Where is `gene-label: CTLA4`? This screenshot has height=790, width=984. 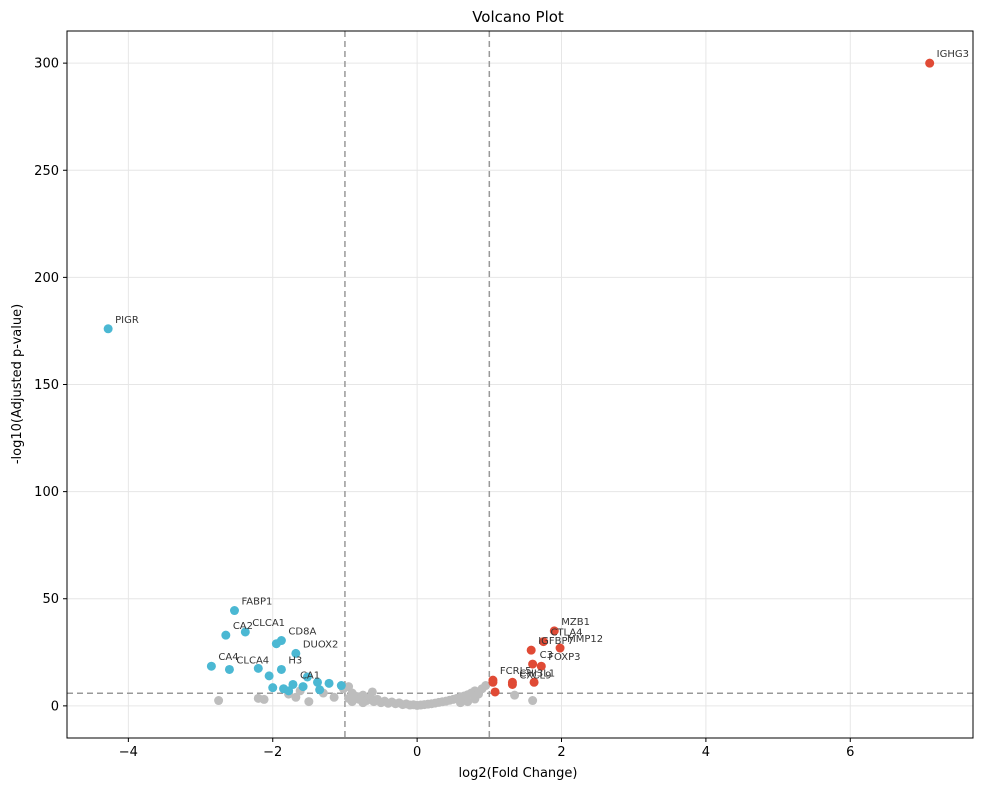
gene-label: CTLA4 is located at coordinates (566, 633).